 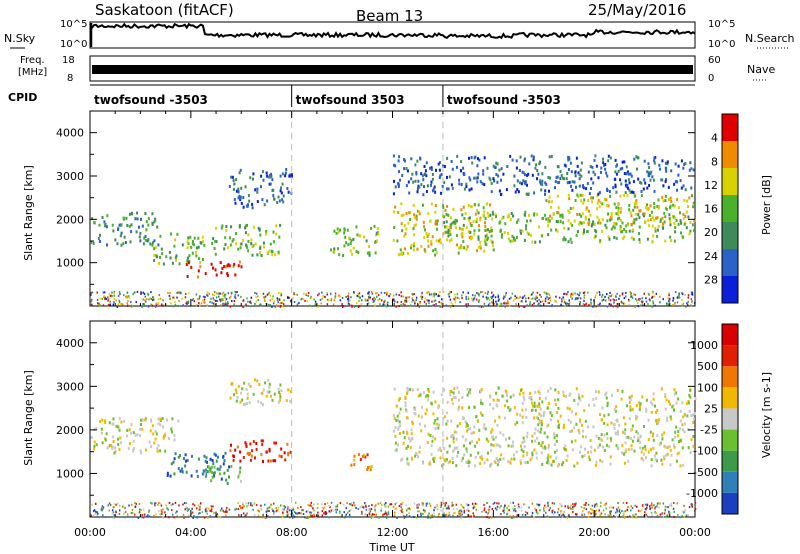 I want to click on time-axis: 00:00 04:00 08:00 12:00 16:00 20:00 00:00, so click(x=392, y=532).